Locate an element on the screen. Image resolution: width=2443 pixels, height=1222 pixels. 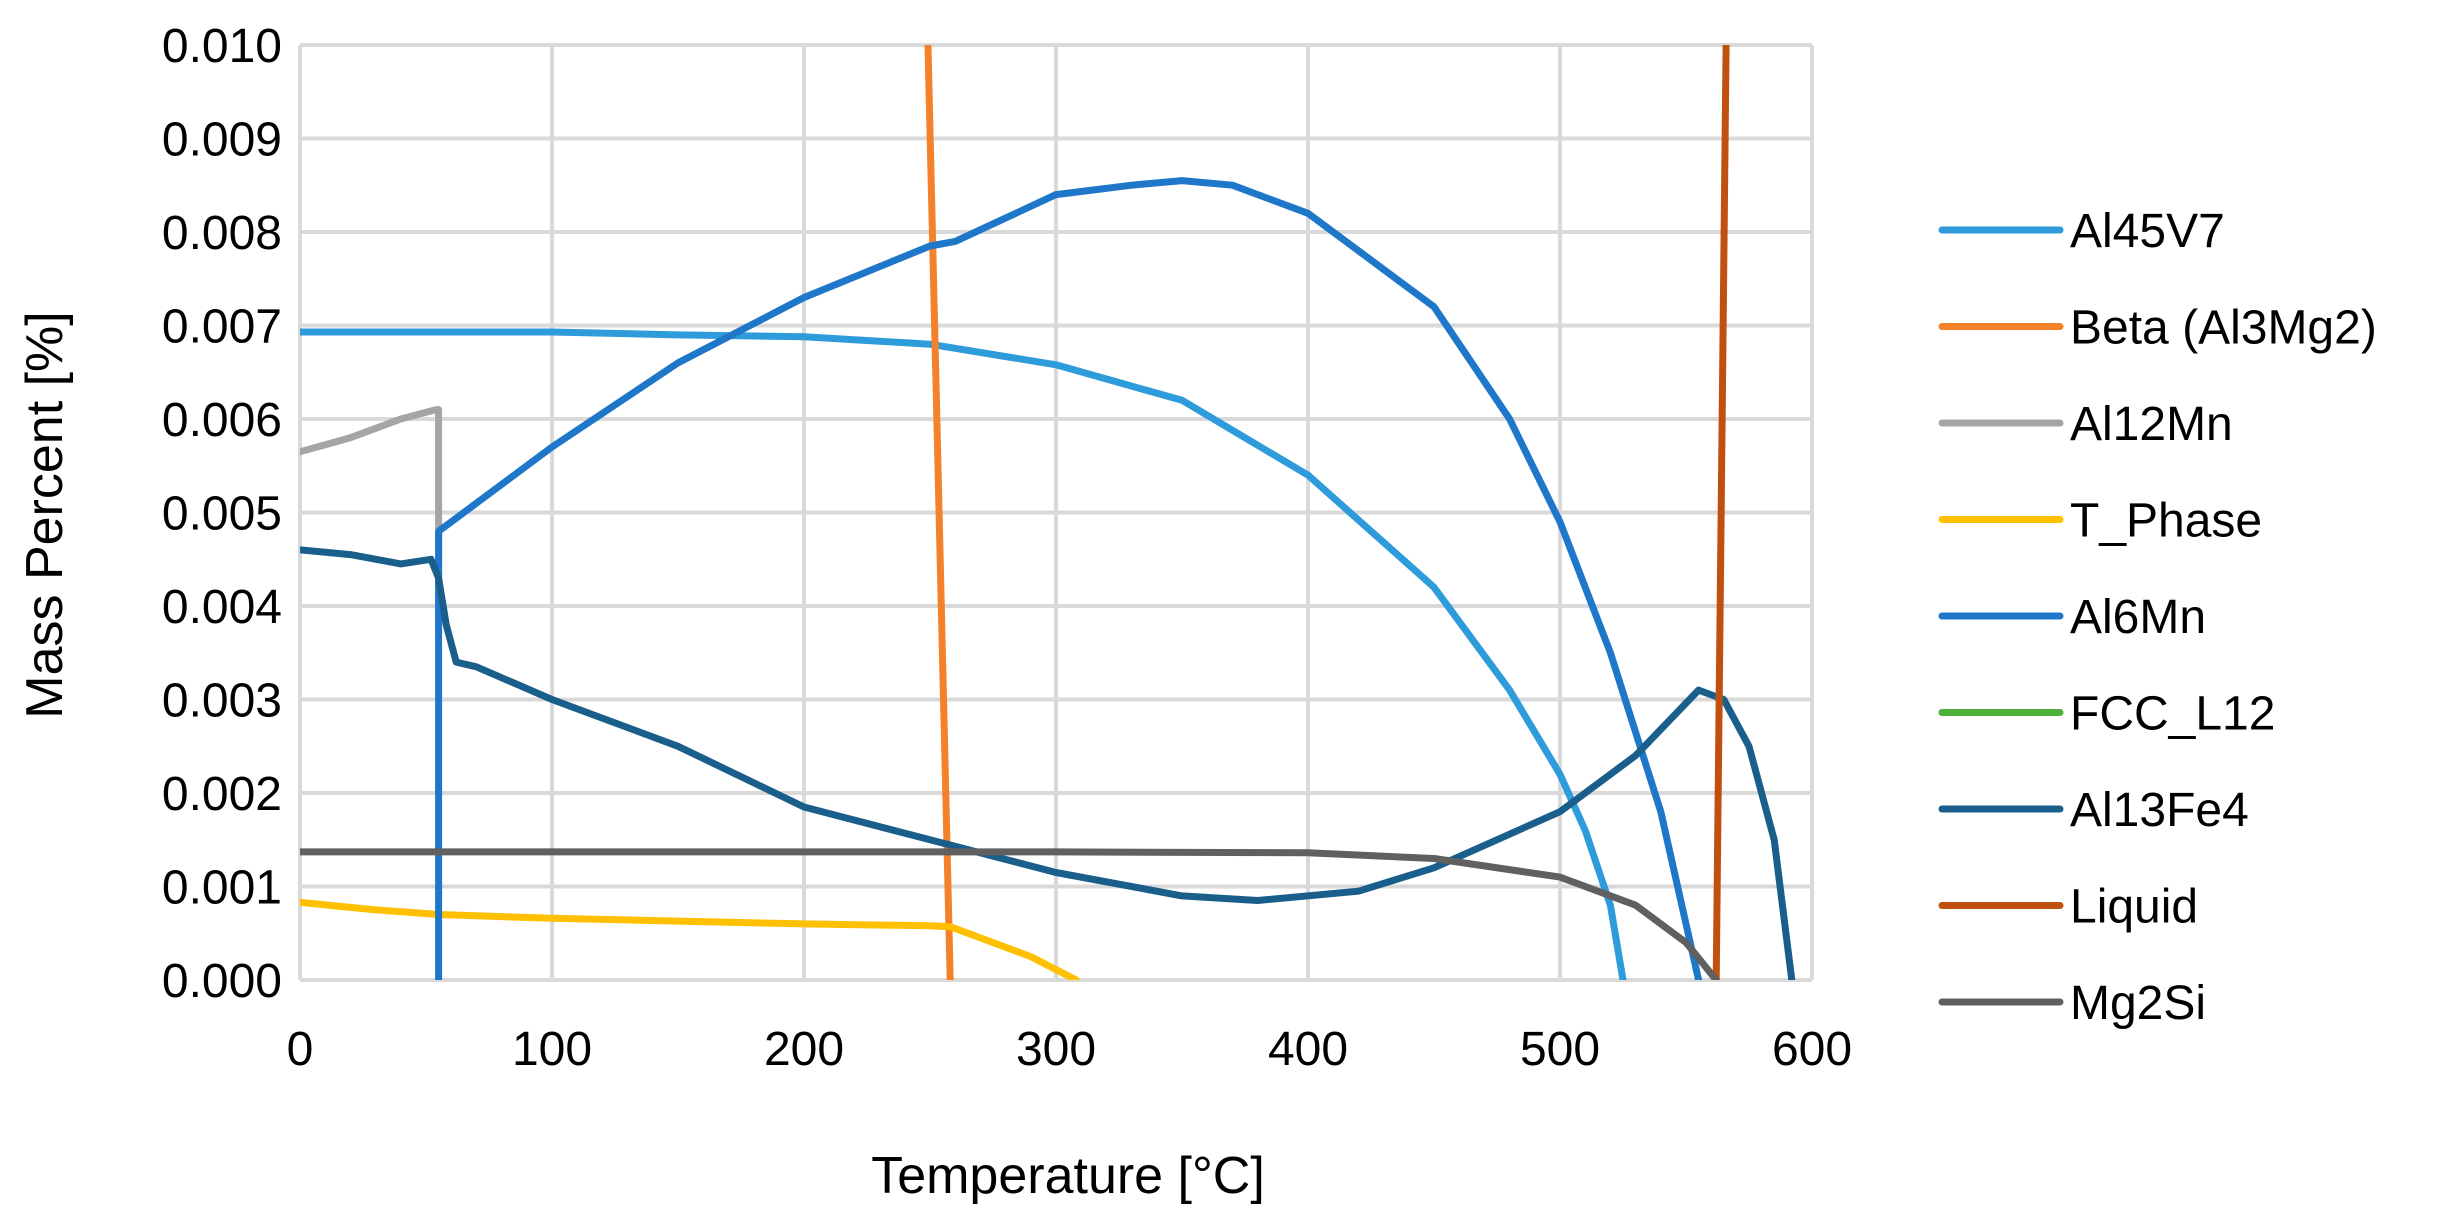
x-tick-label: 400 is located at coordinates (1308, 1049).